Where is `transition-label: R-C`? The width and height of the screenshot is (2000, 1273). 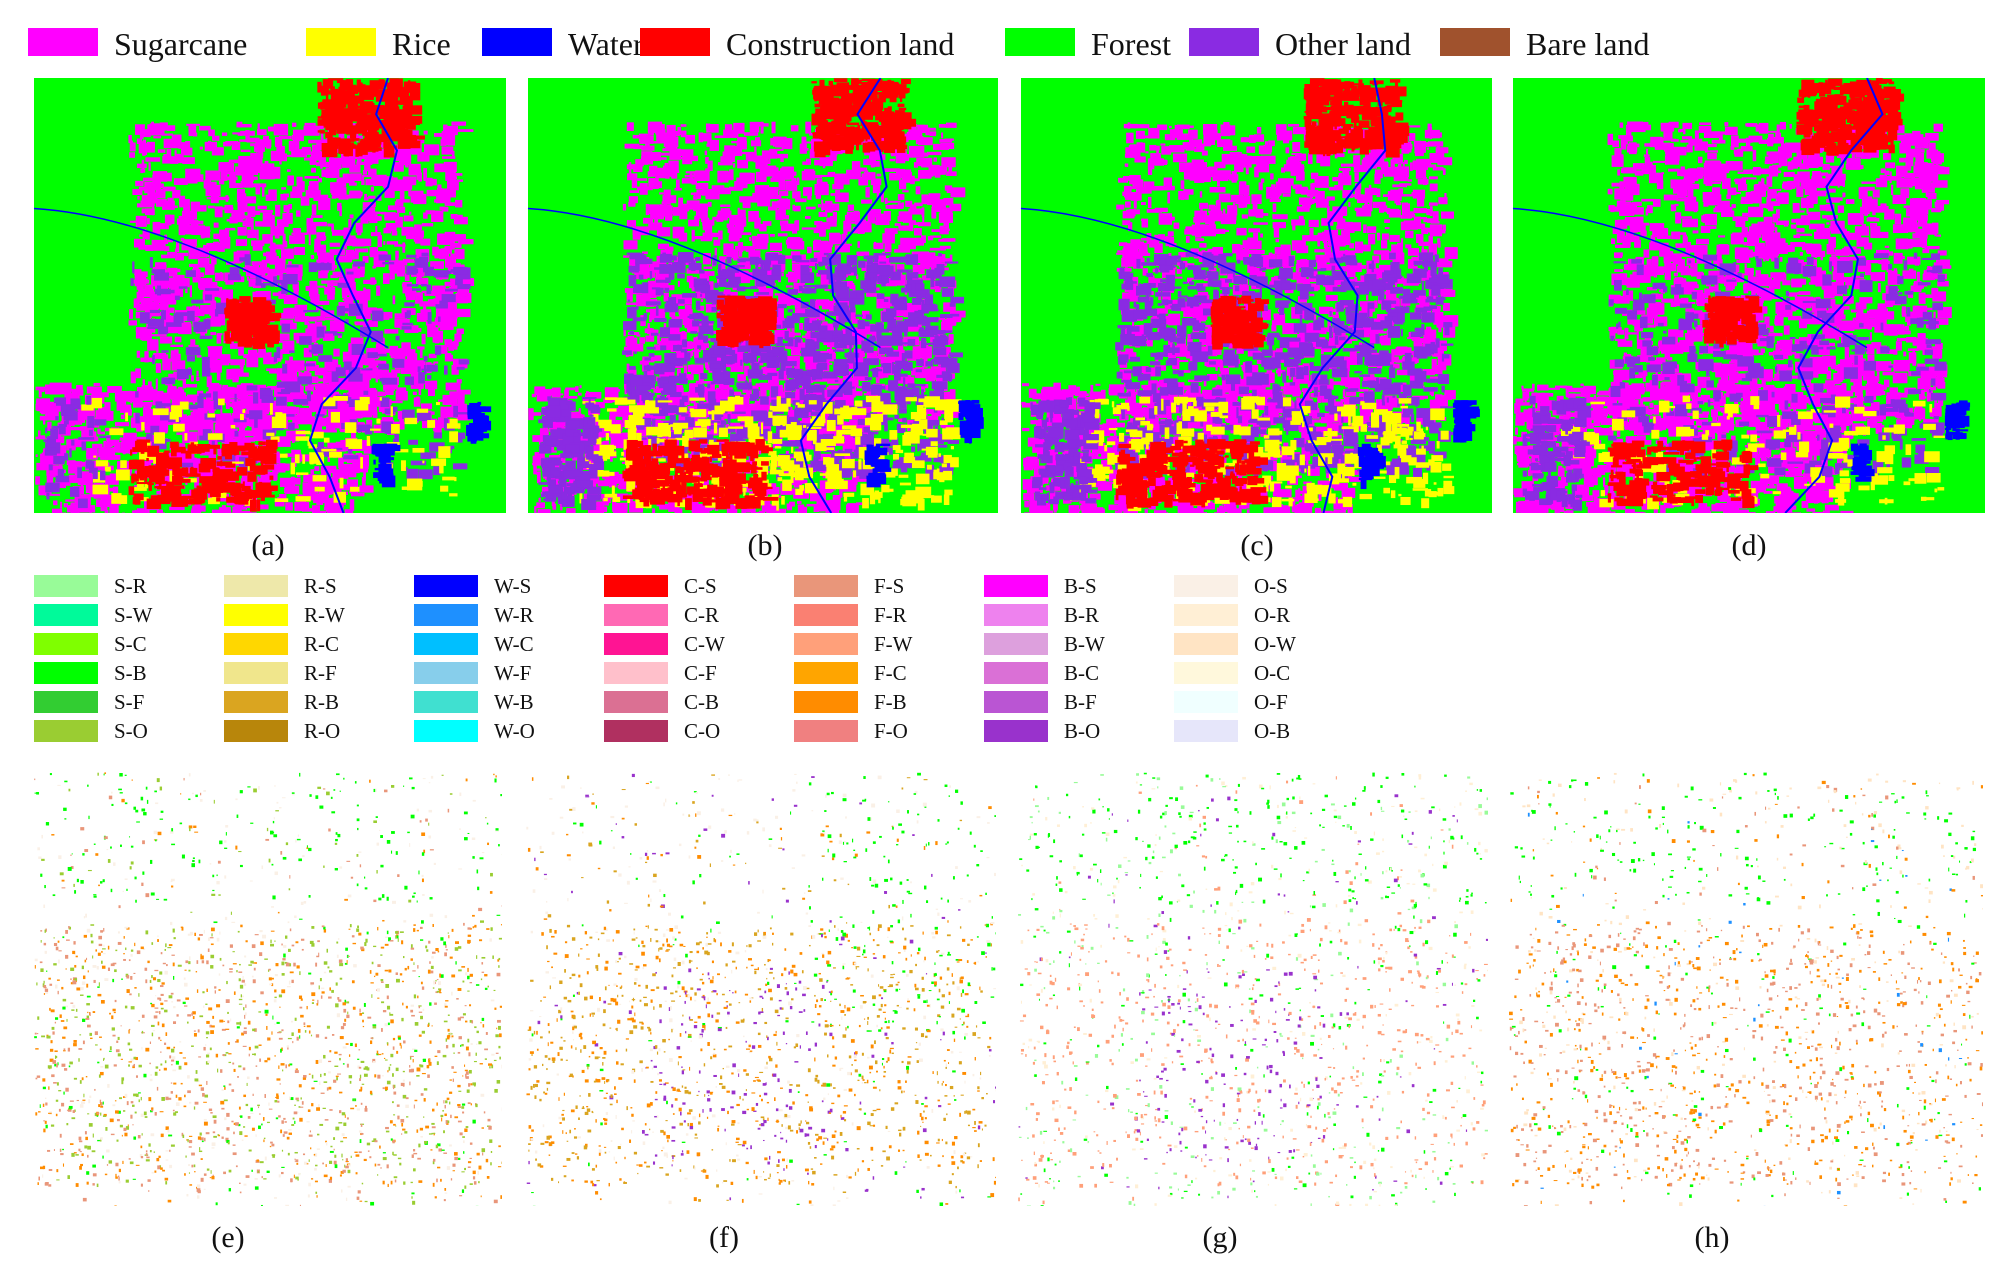
transition-label: R-C is located at coordinates (321, 644).